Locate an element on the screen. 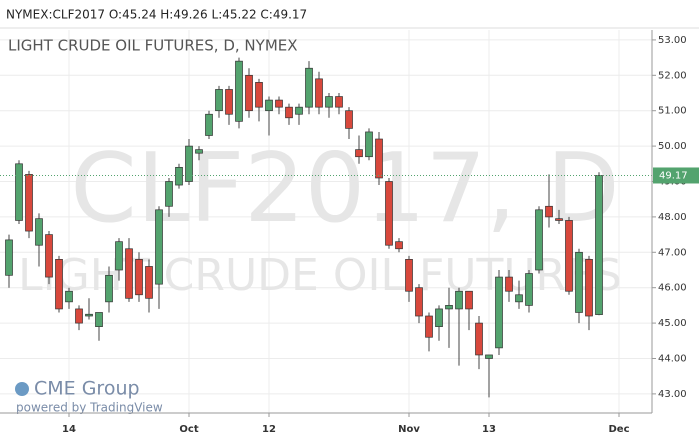 The height and width of the screenshot is (444, 699). x-tick-label: 12 is located at coordinates (269, 429).